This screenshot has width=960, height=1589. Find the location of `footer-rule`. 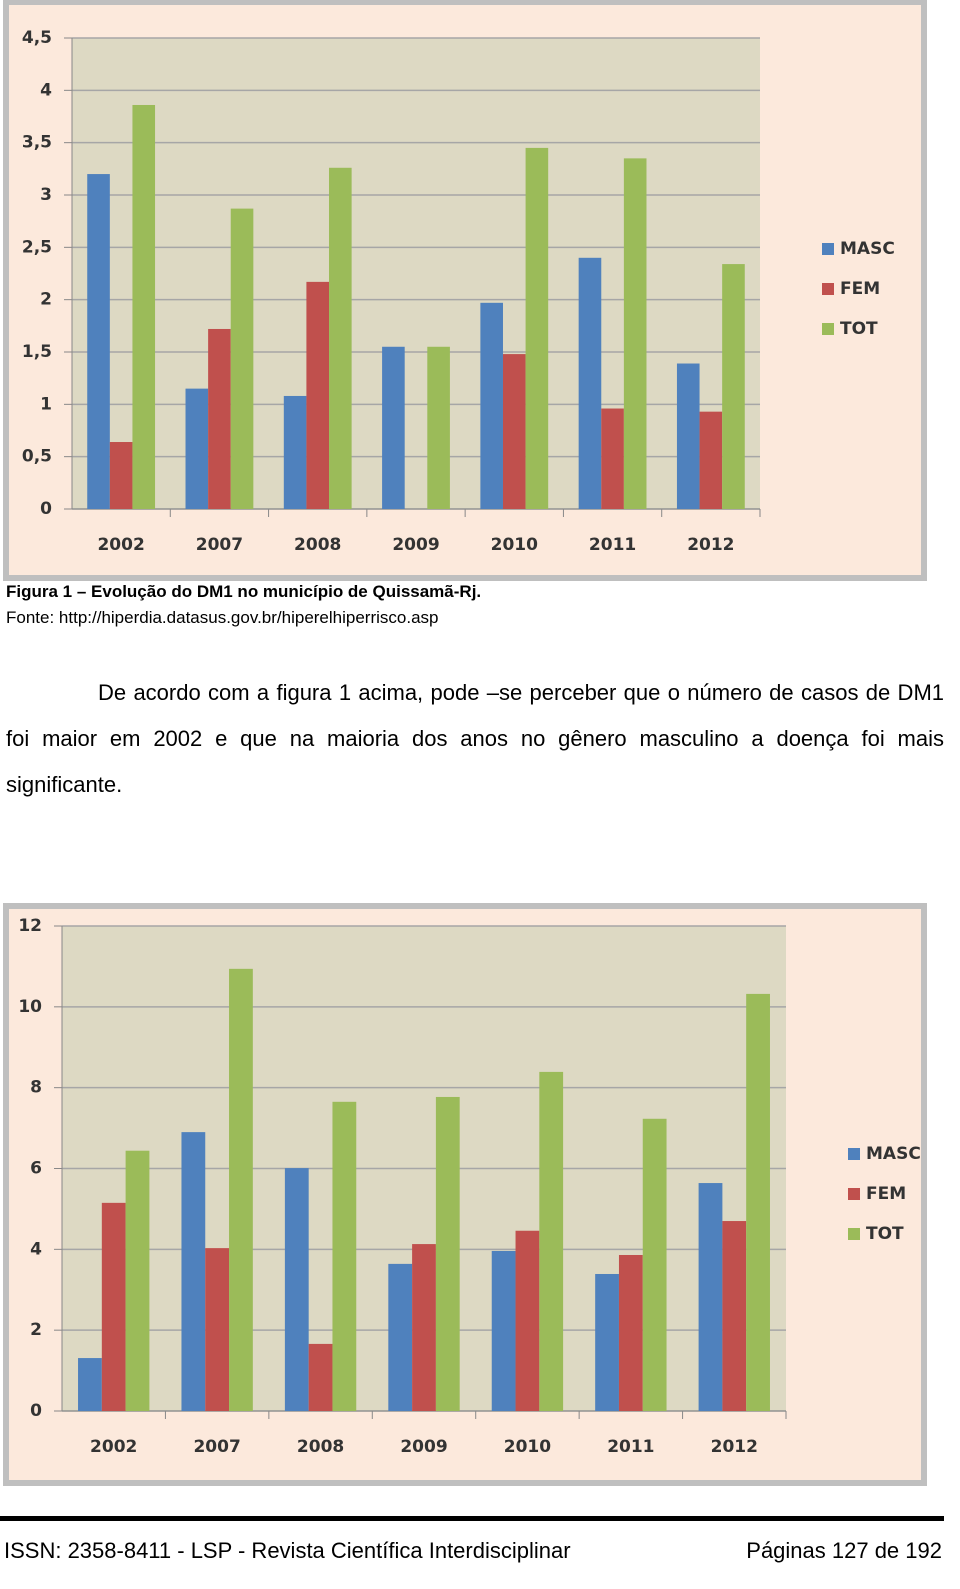

footer-rule is located at coordinates (472, 1518).